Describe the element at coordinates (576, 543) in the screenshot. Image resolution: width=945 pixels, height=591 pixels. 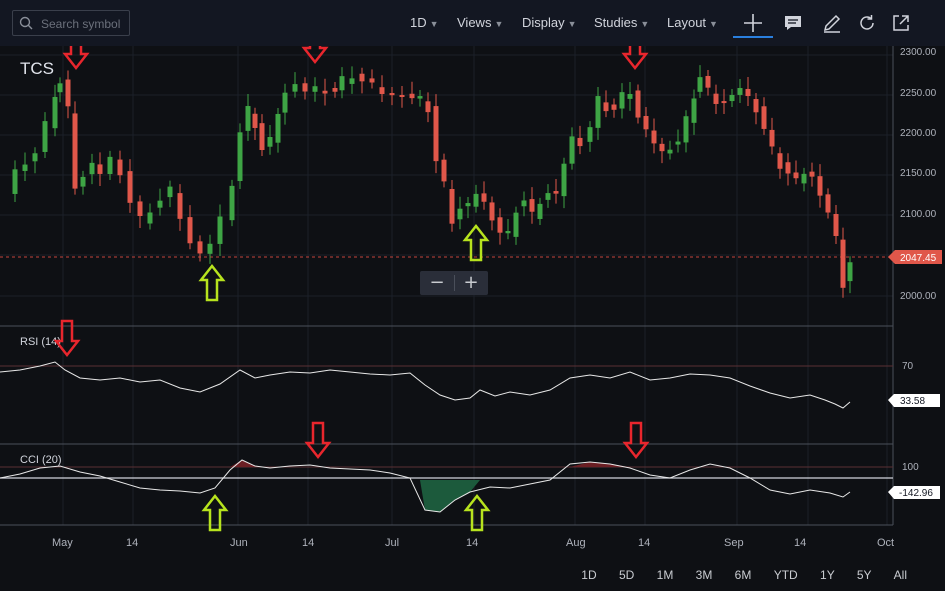
I see `date-tick: Aug` at that location.